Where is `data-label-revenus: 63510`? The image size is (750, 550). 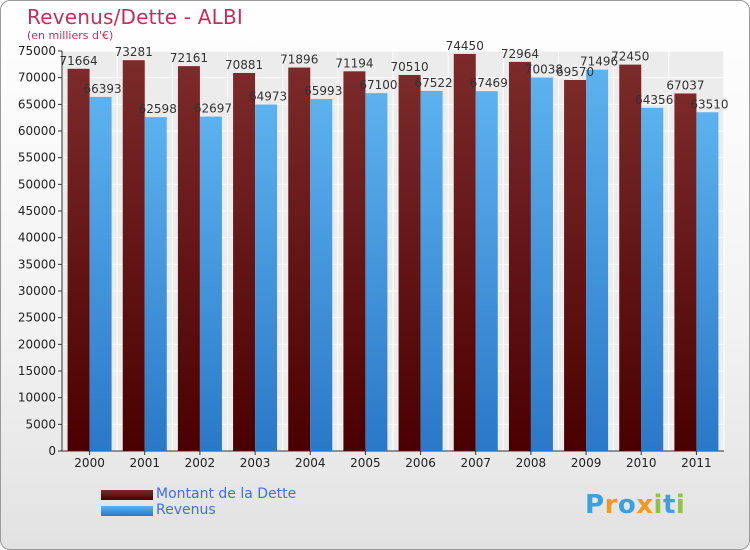 data-label-revenus: 63510 is located at coordinates (709, 104).